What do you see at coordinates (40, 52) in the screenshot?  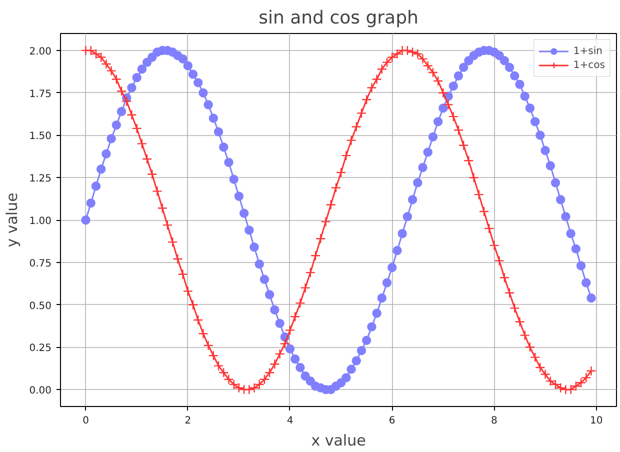 I see `y-tick-label: 2.00` at bounding box center [40, 52].